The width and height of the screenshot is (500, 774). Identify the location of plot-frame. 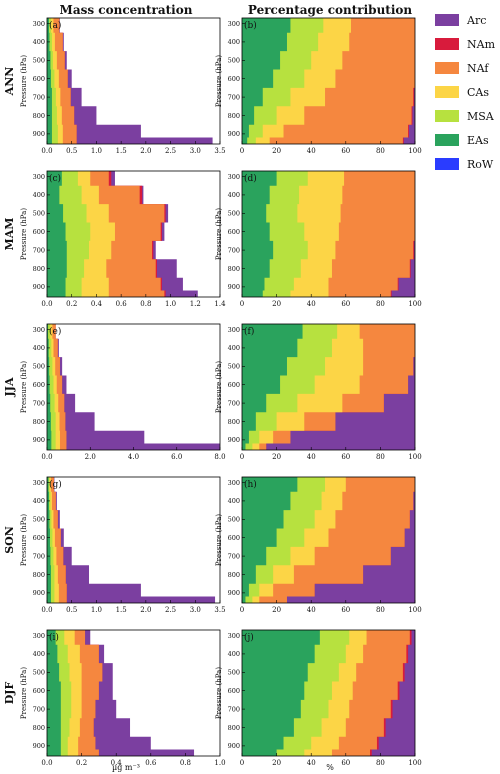
(133, 234).